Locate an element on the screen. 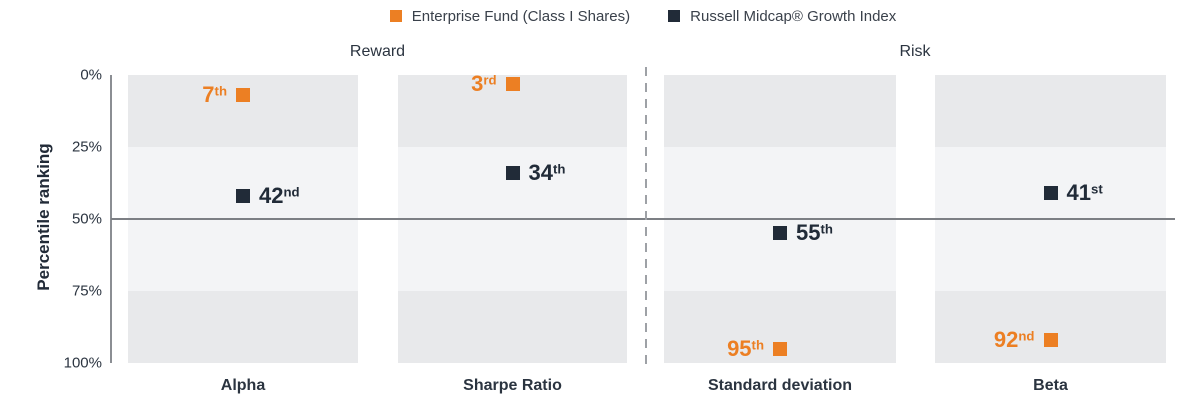  marker-enterprise-fund-class-i-shares-standard-deviation is located at coordinates (780, 348).